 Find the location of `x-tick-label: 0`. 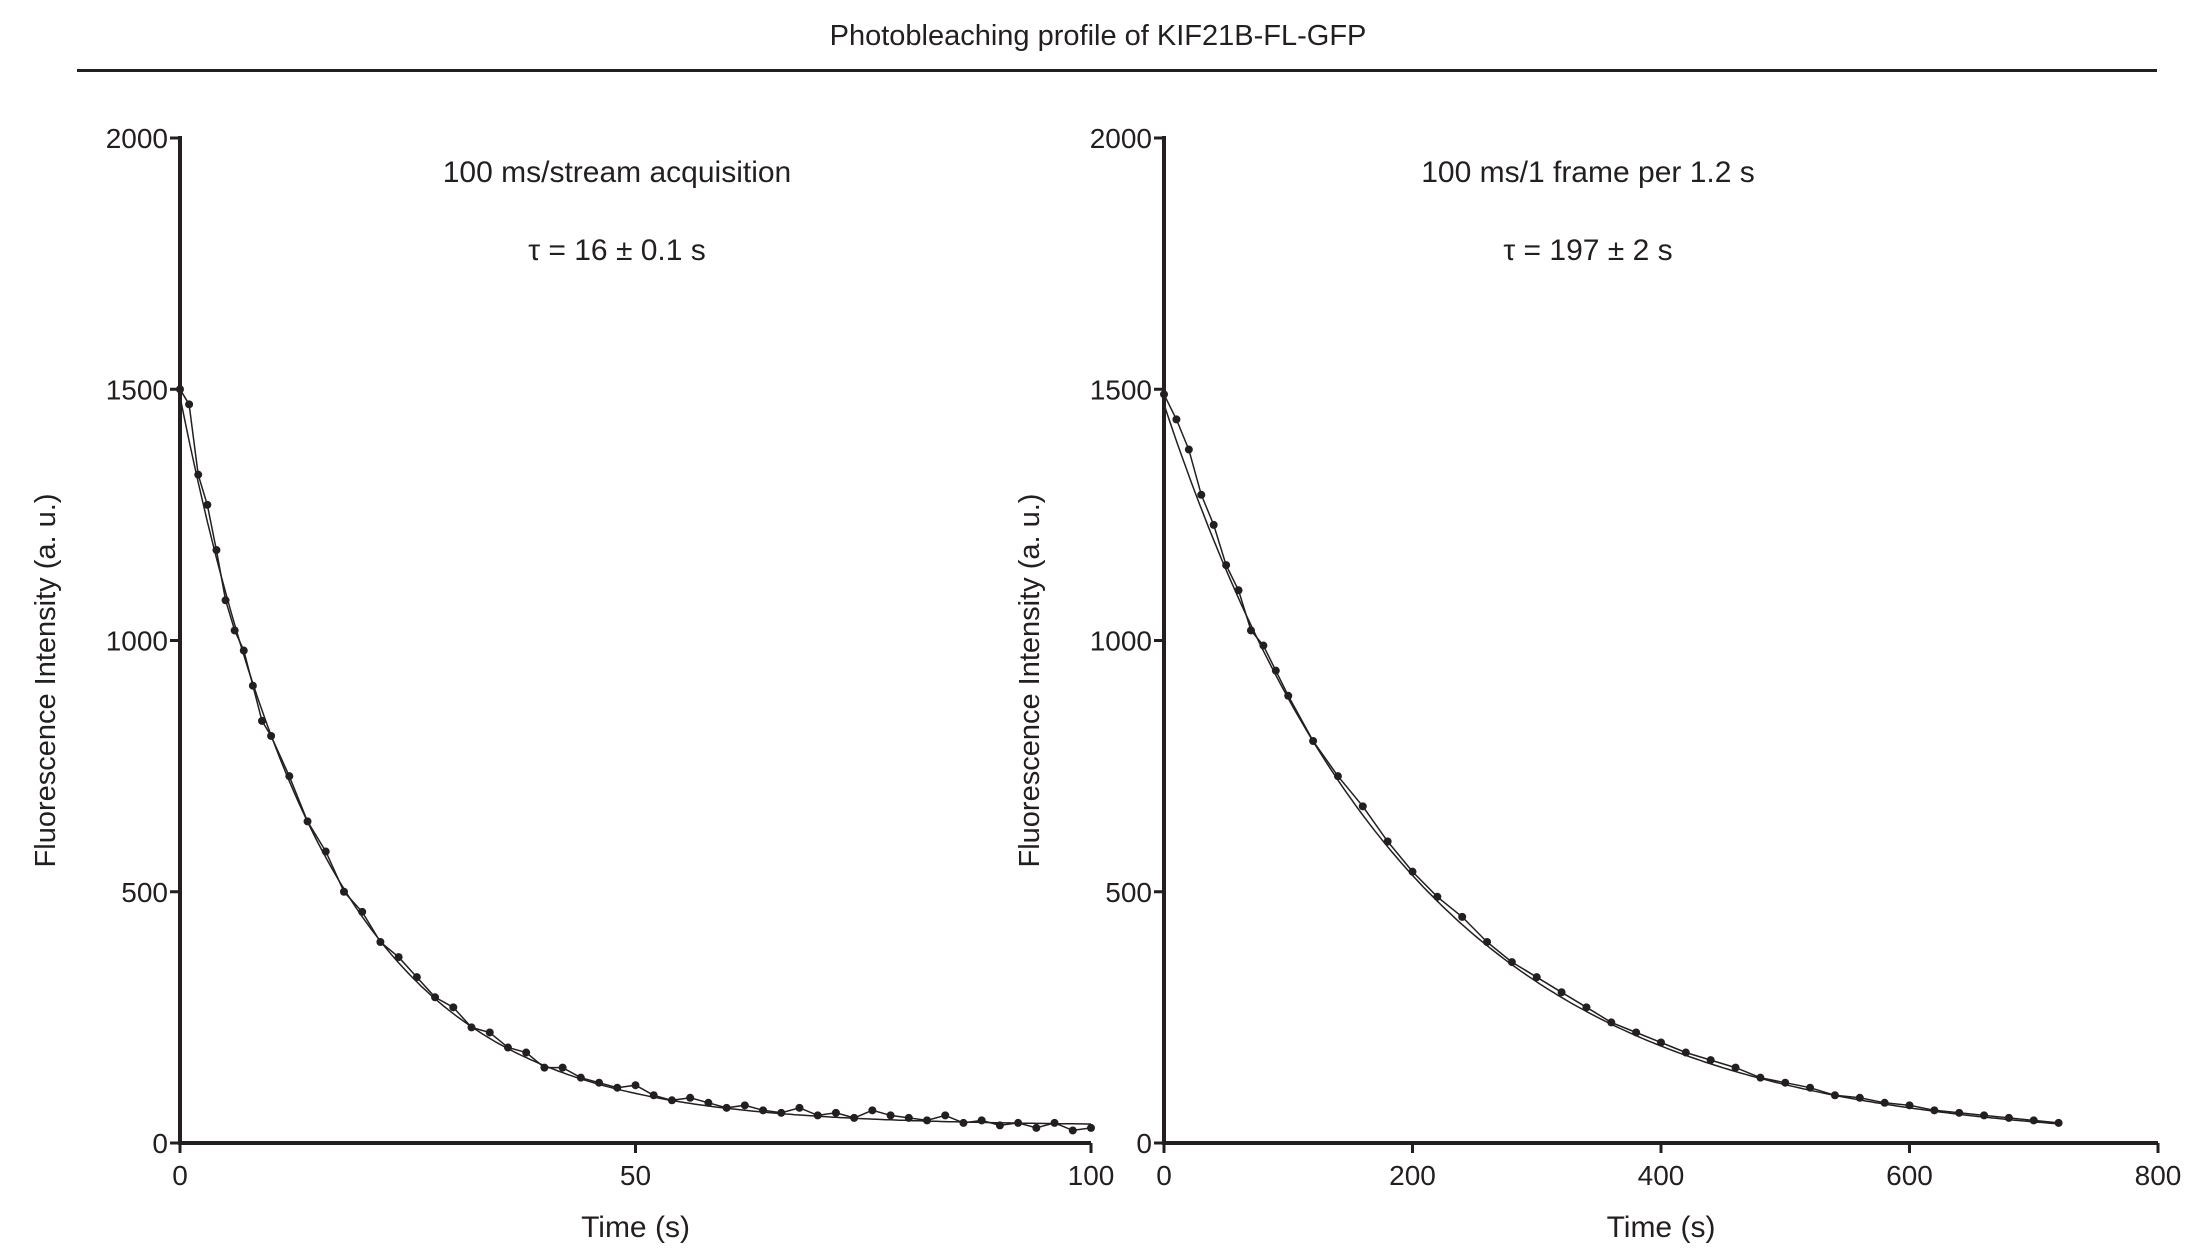

x-tick-label: 0 is located at coordinates (1164, 1175).